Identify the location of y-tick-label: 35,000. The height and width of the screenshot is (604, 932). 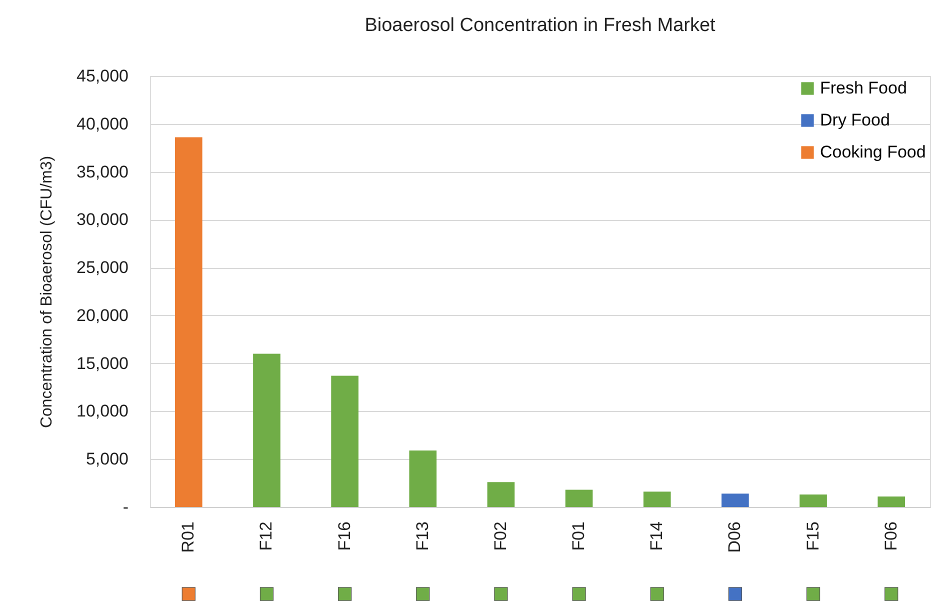
(102, 172).